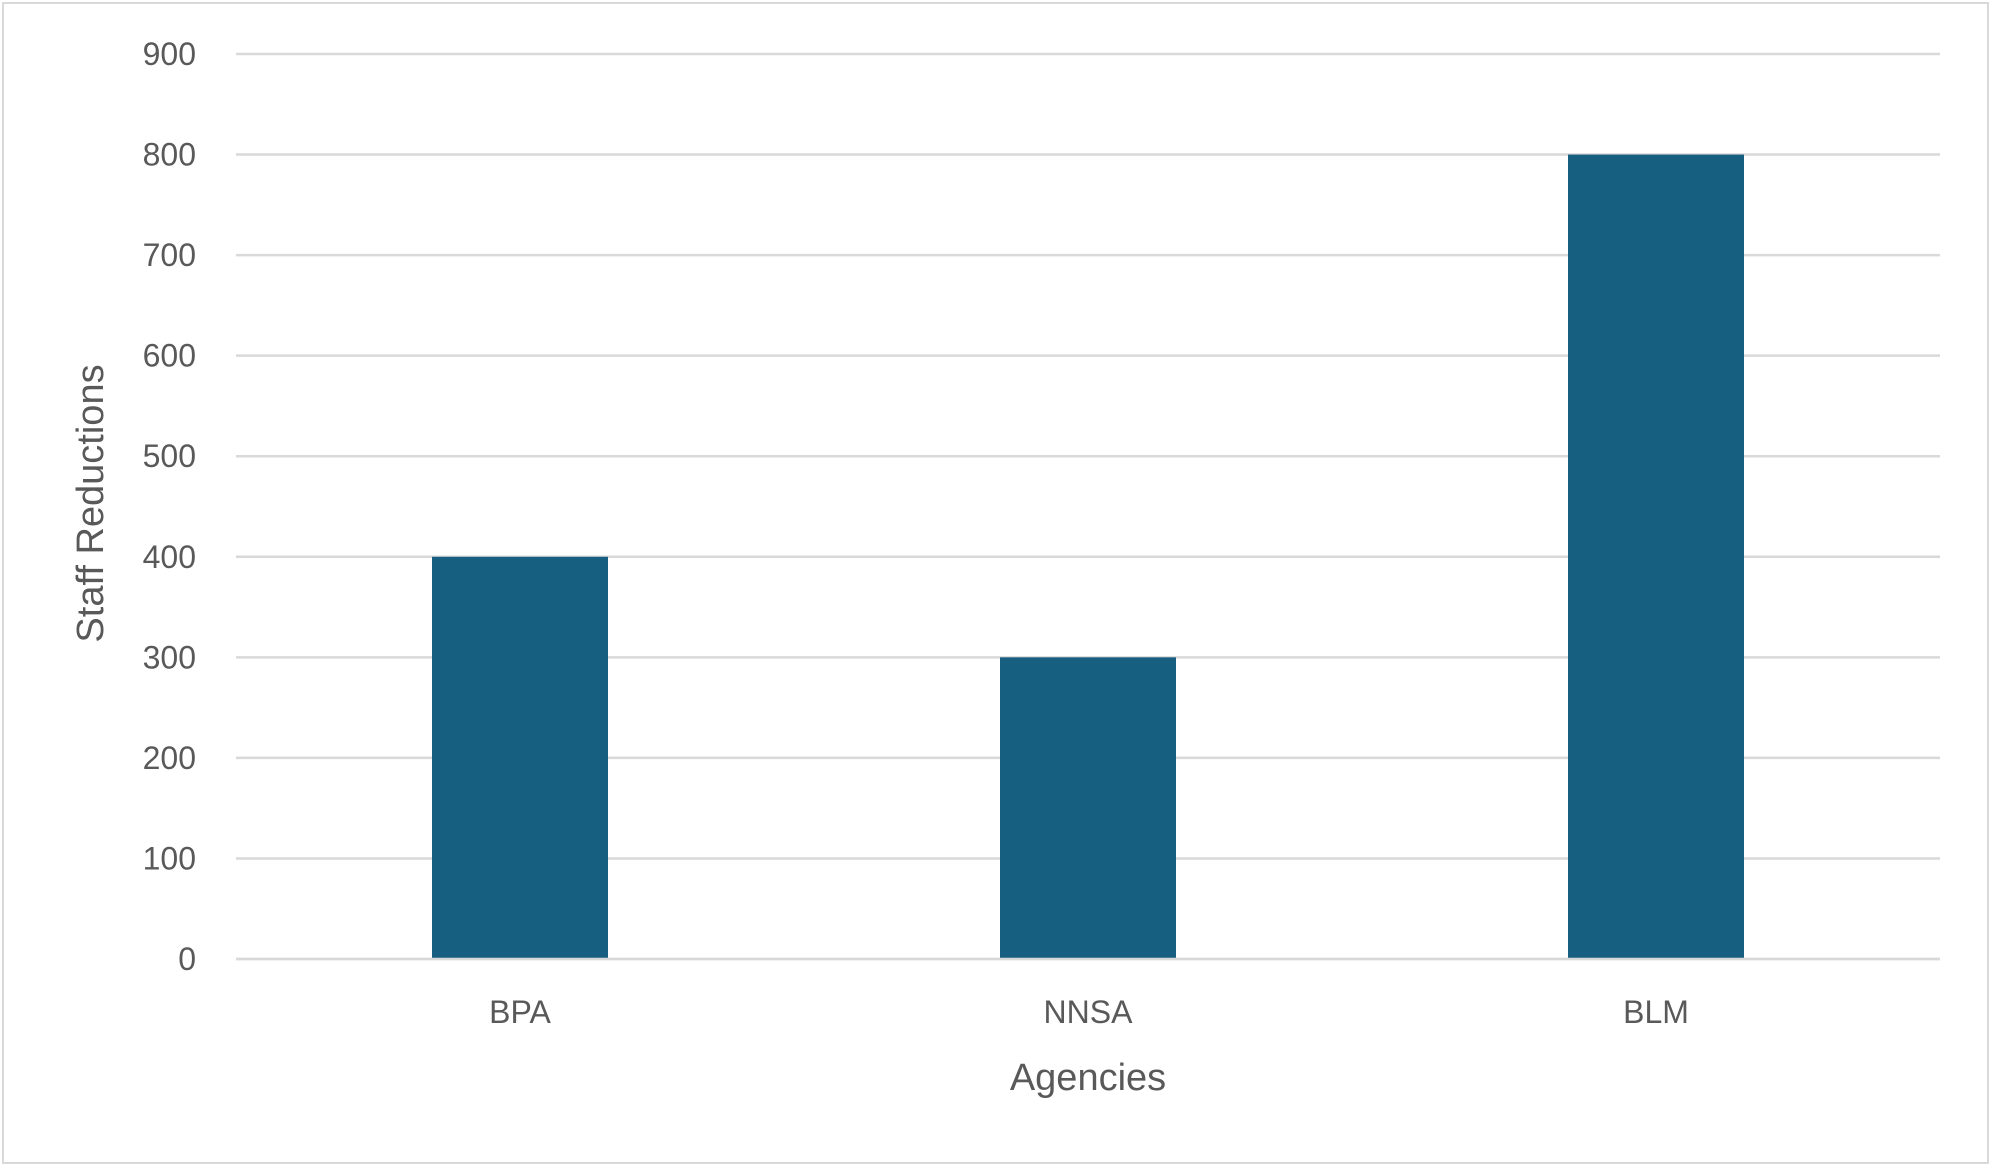 This screenshot has width=1993, height=1168. I want to click on y-tick-label: 300, so click(169, 657).